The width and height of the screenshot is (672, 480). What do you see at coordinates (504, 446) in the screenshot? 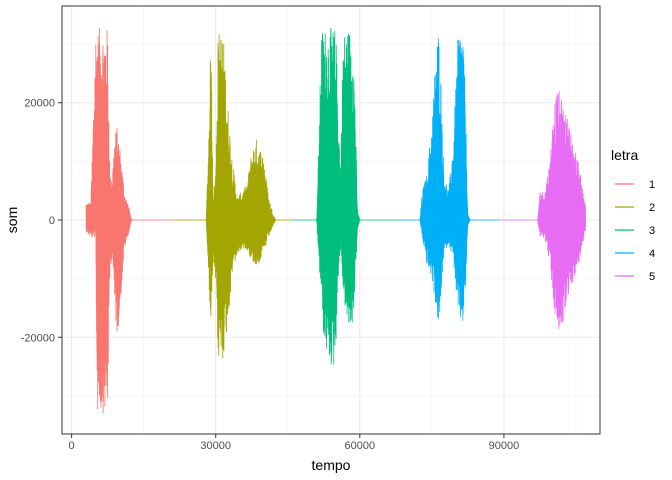
I see `x-tick-label: 90000` at bounding box center [504, 446].